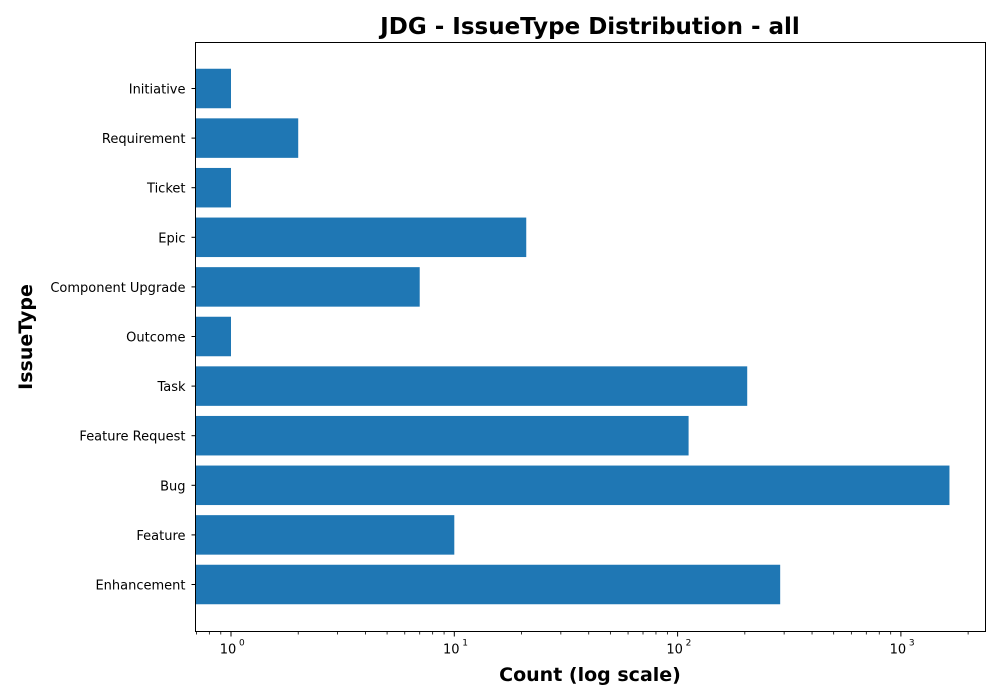  Describe the element at coordinates (117, 288) in the screenshot. I see `y-tick-label: Component Upgrade` at that location.